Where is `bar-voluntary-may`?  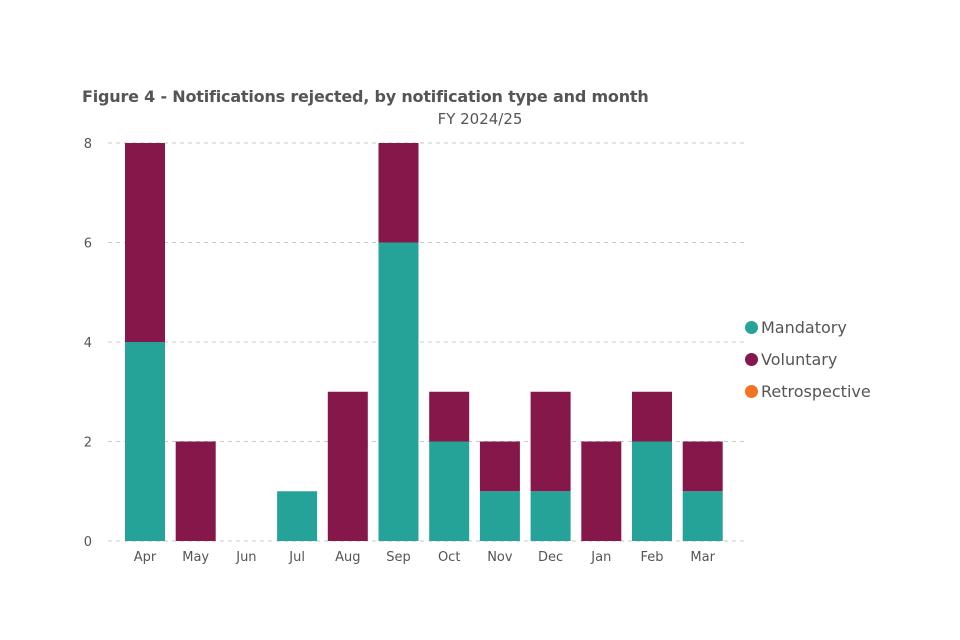
bar-voluntary-may is located at coordinates (195, 491).